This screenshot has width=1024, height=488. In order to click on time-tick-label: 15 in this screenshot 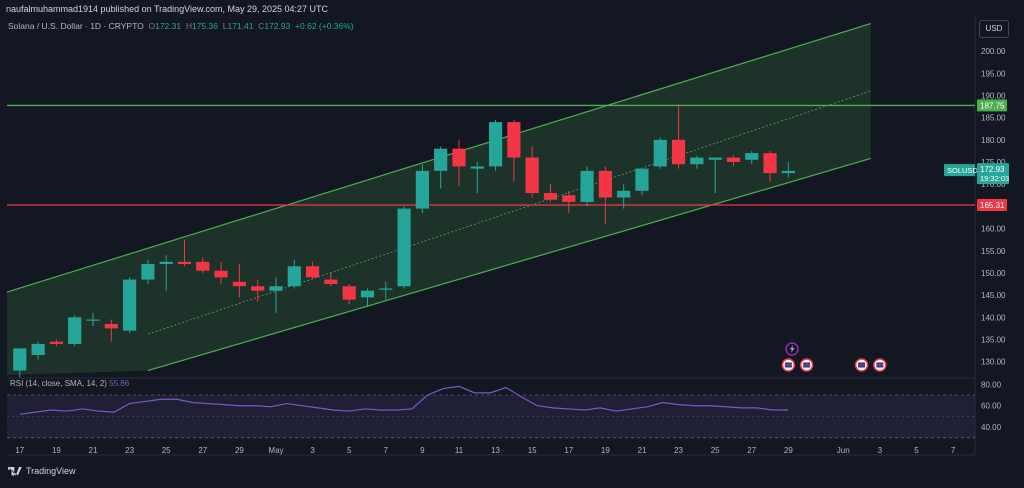, I will do `click(532, 450)`.